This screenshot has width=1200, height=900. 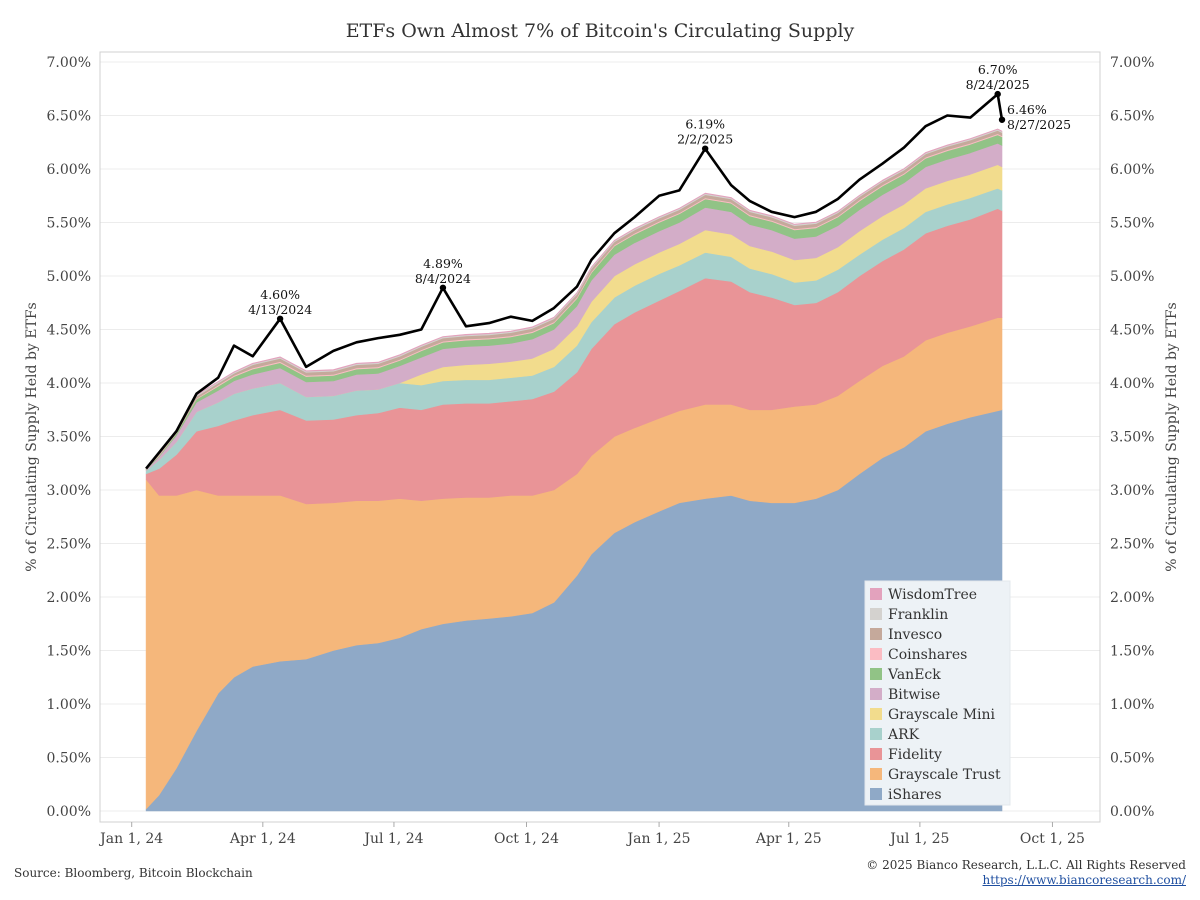 I want to click on y-axis-label-right: % of Circulating Supply Held by ETFs, so click(x=1172, y=436).